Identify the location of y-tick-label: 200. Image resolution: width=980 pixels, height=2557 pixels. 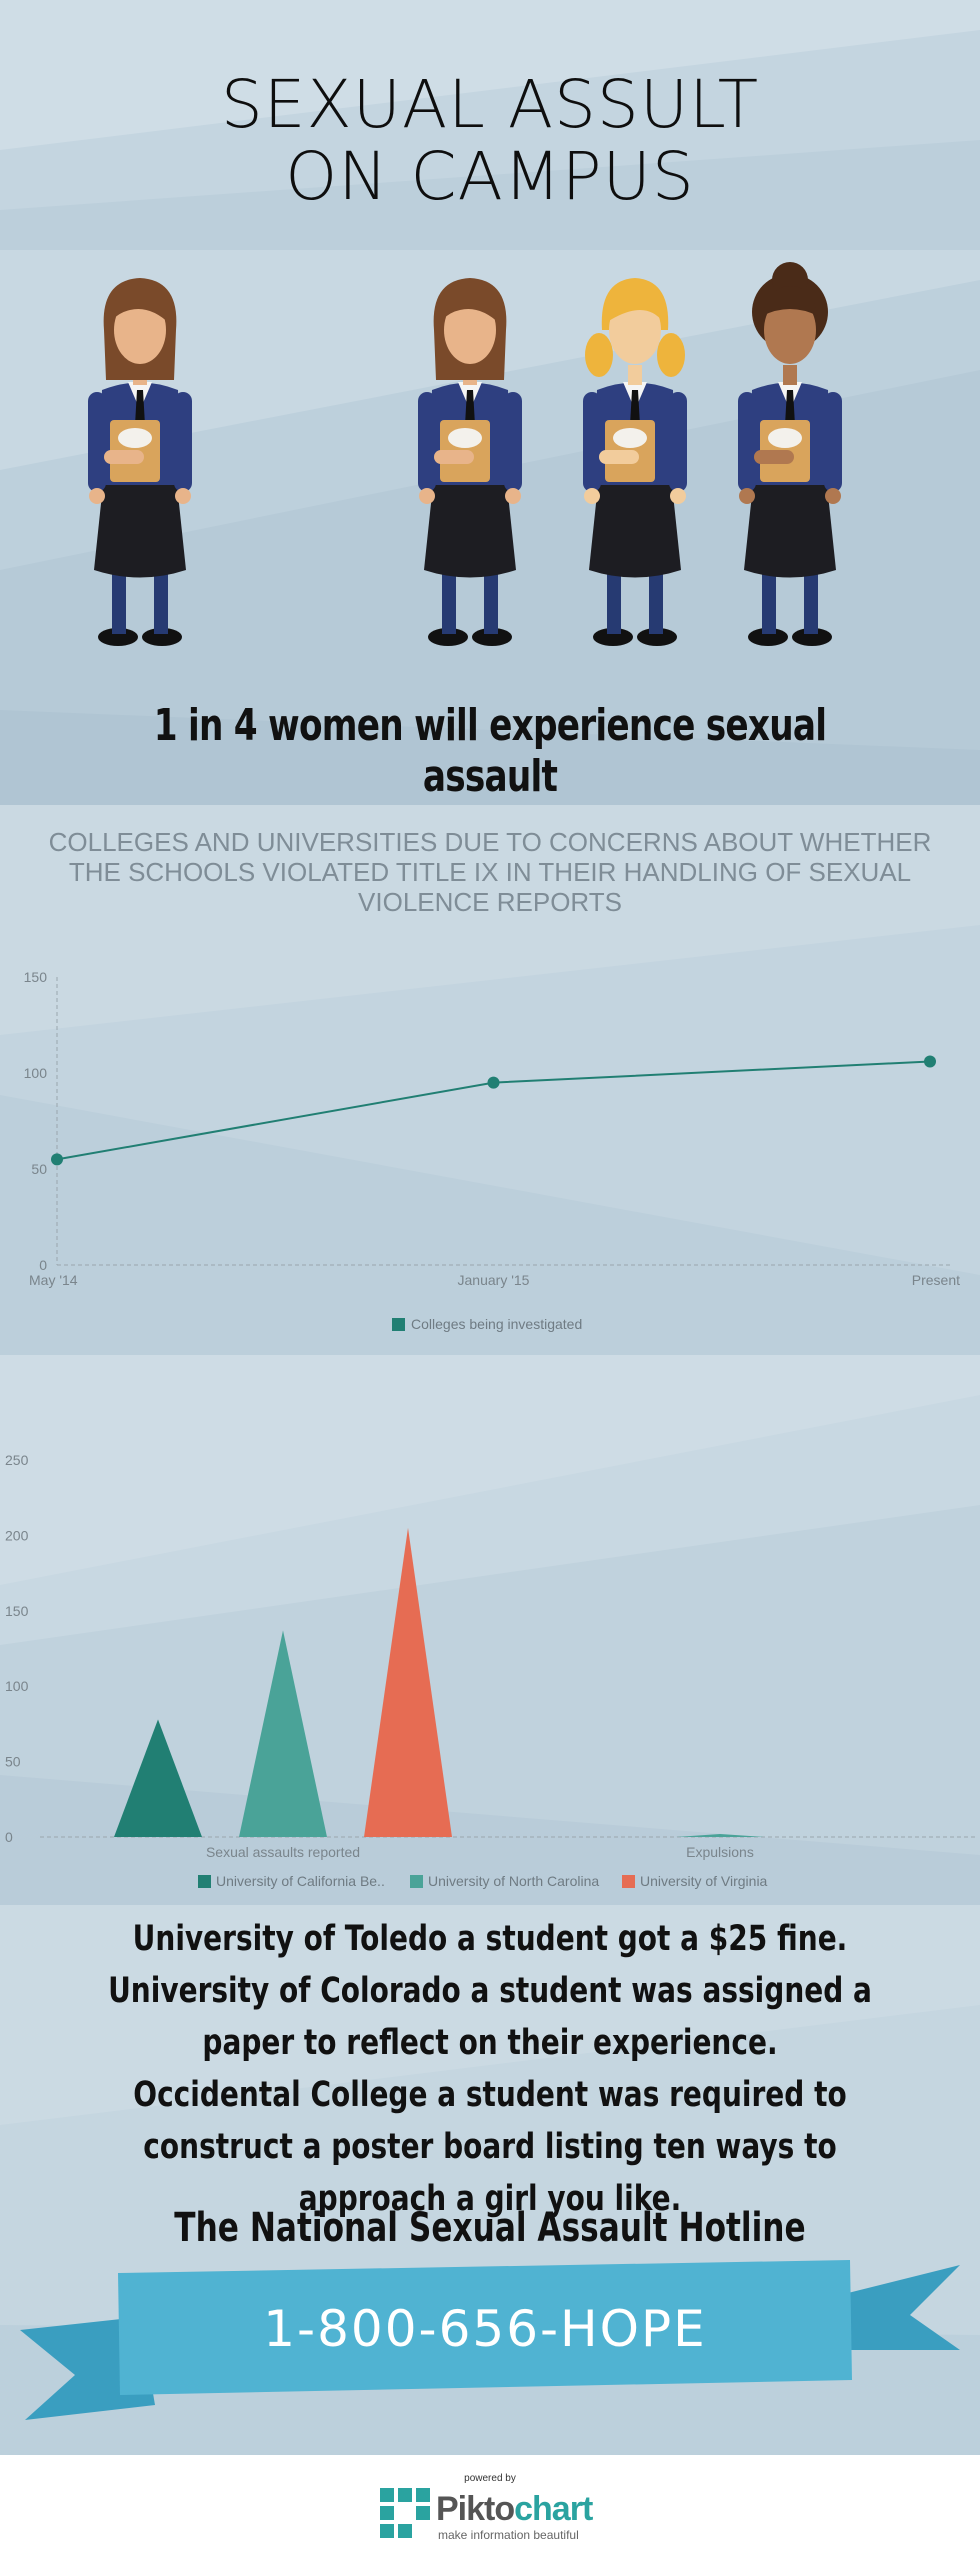
(17, 1535).